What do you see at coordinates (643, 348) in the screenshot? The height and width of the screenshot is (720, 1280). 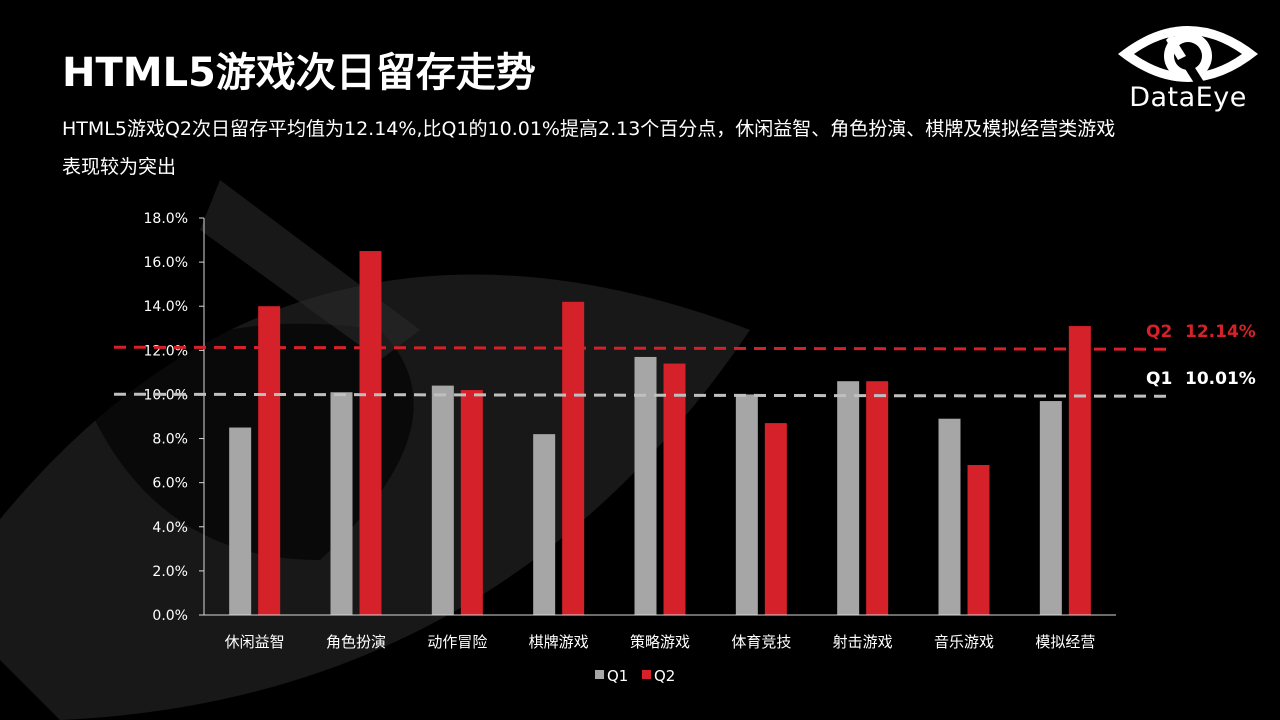 I see `avg-line-q2` at bounding box center [643, 348].